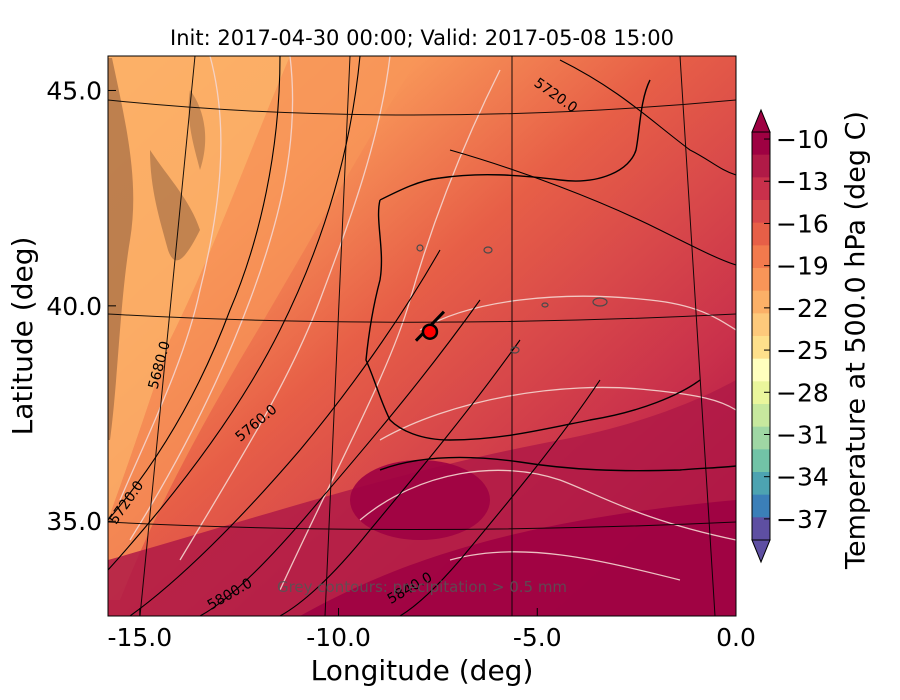 This screenshot has width=900, height=700. Describe the element at coordinates (802, 139) in the screenshot. I see `colorbar-tick-label: −10` at that location.